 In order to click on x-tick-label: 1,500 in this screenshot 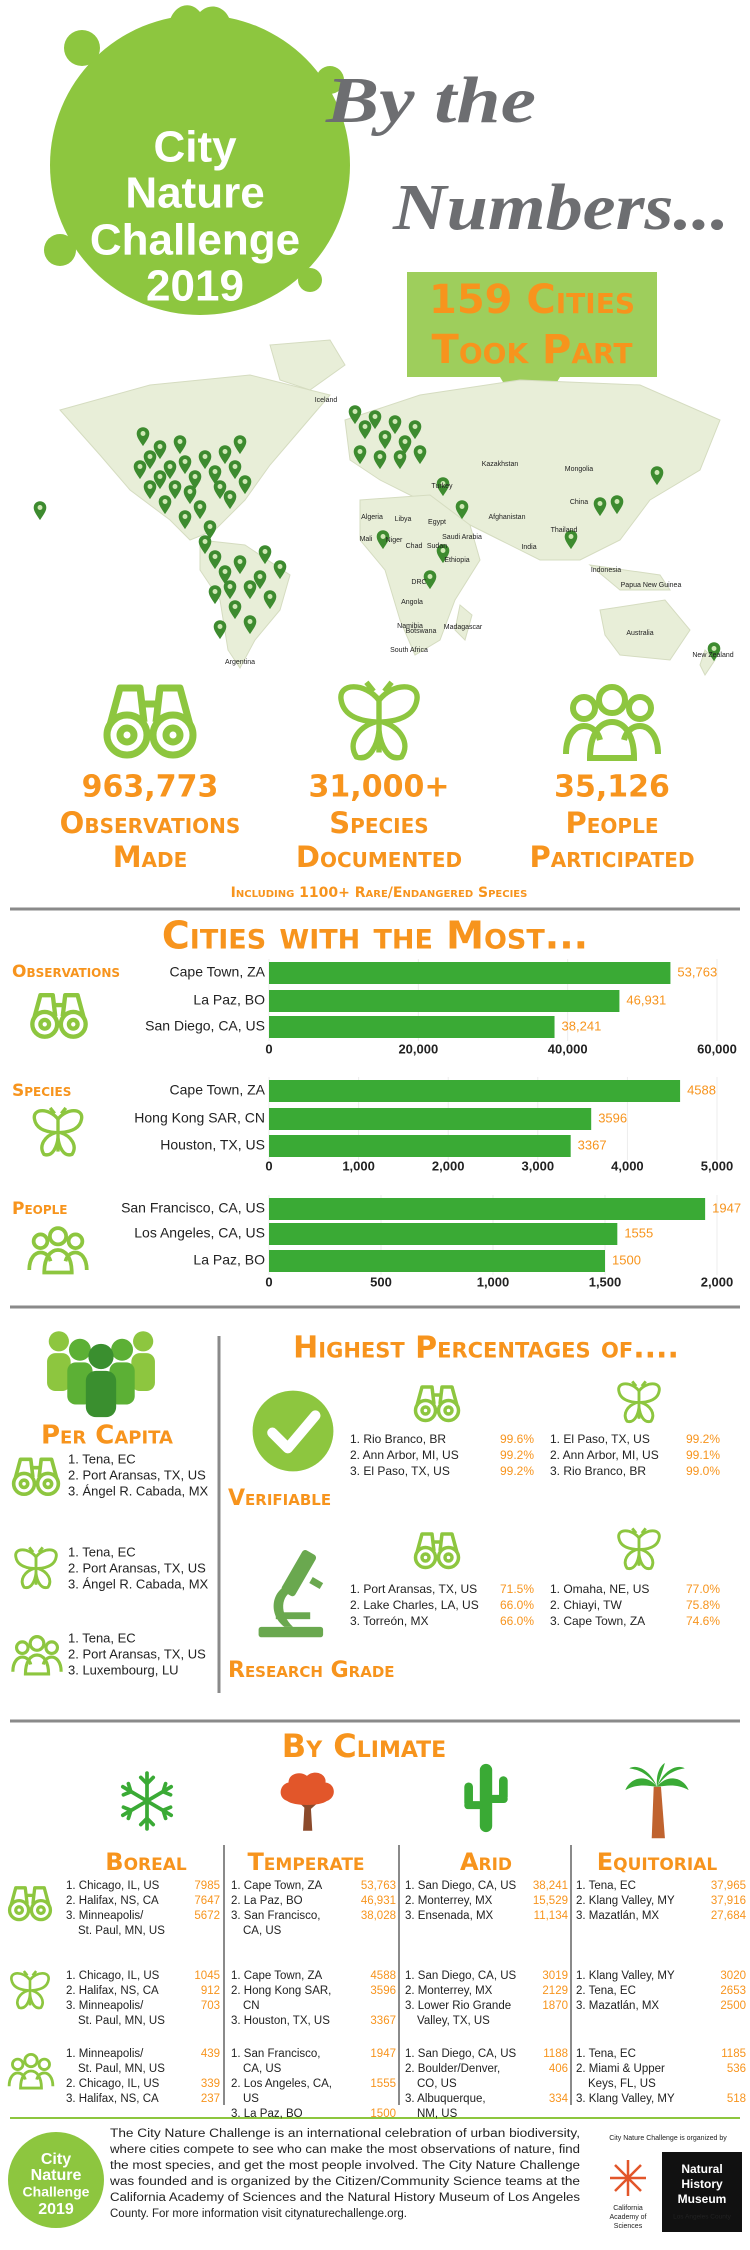, I will do `click(605, 1281)`.